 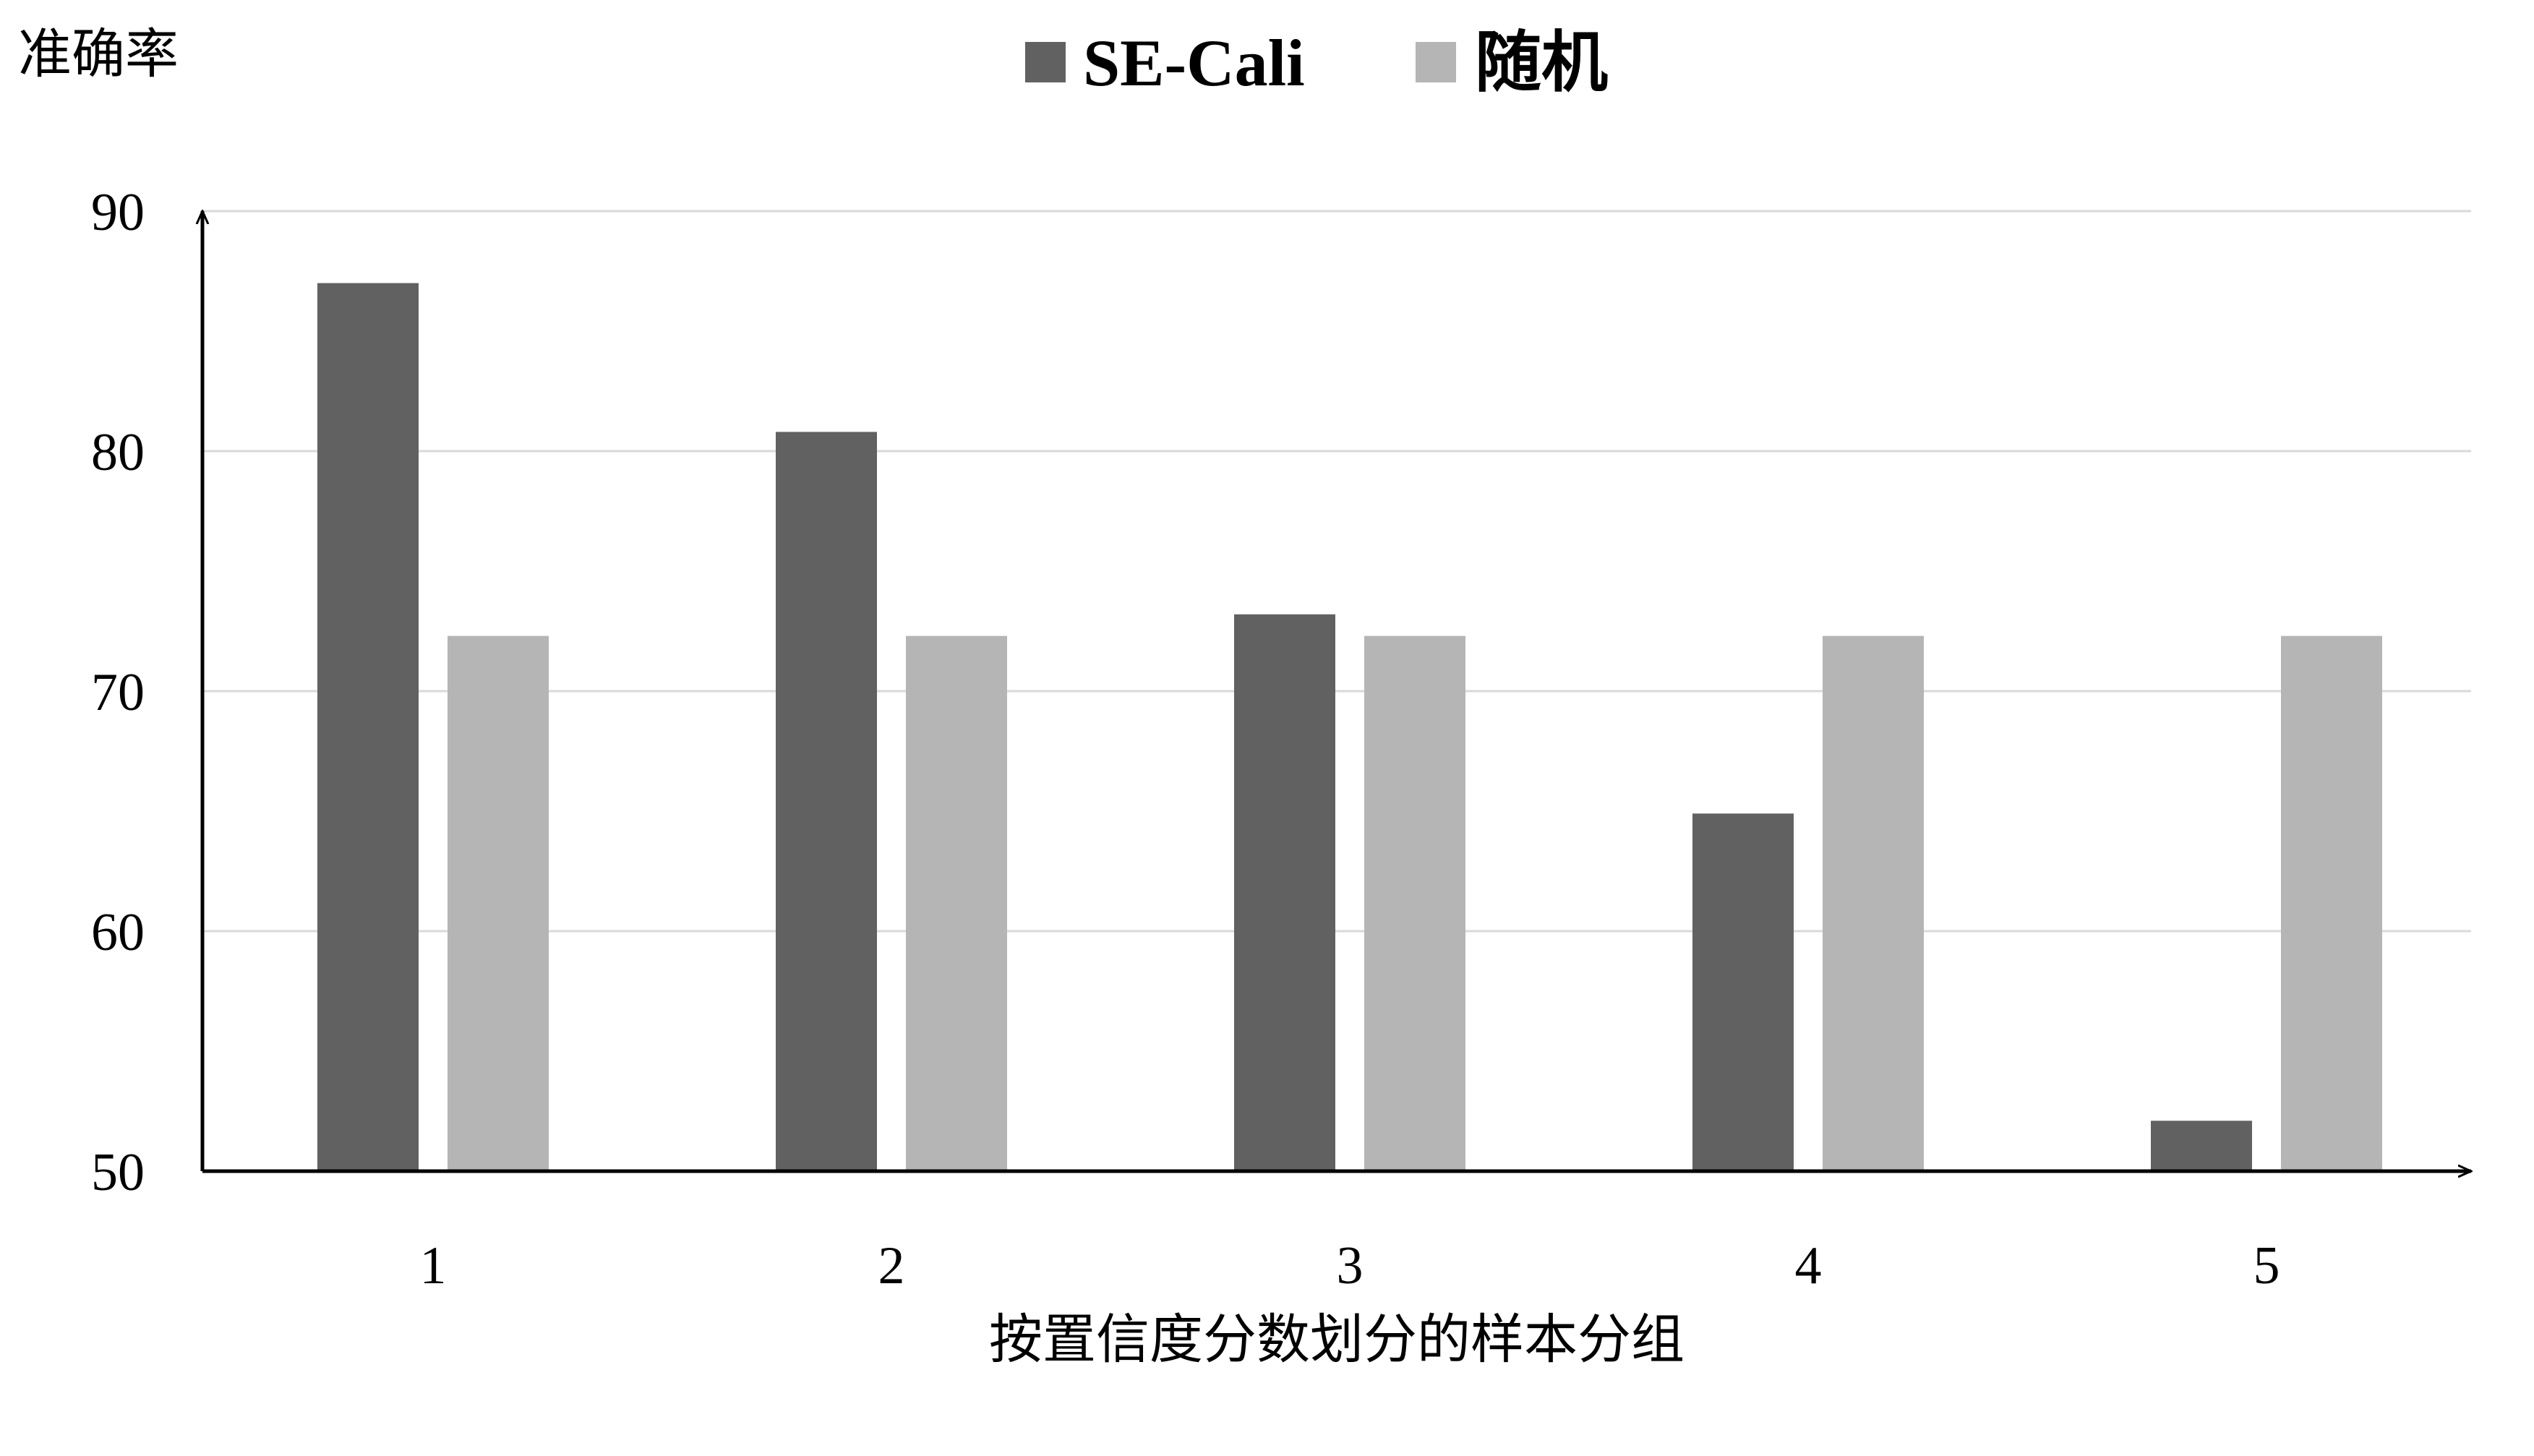 What do you see at coordinates (1194, 63) in the screenshot?
I see `legend-label-se-cali: SE-Cali` at bounding box center [1194, 63].